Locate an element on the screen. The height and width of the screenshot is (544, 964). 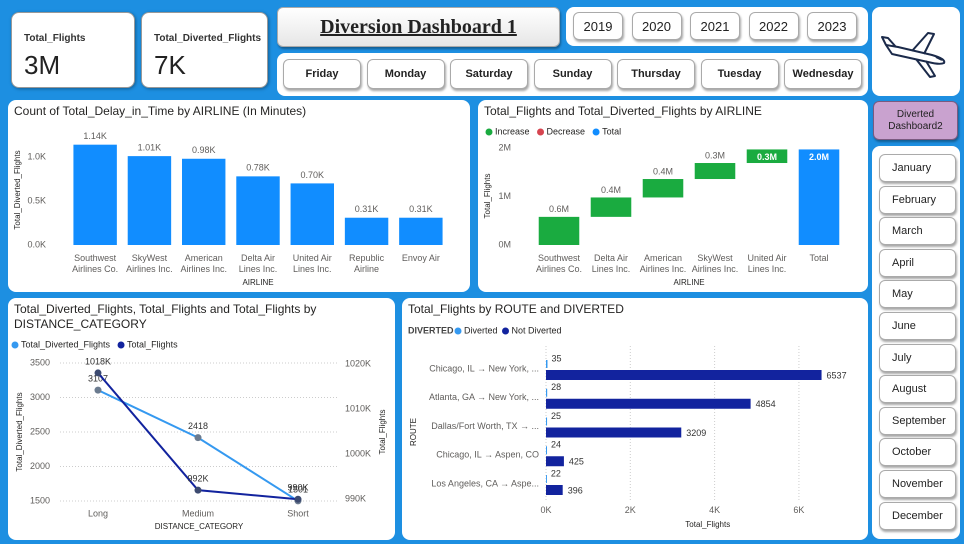
month-button: January is located at coordinates (917, 168).